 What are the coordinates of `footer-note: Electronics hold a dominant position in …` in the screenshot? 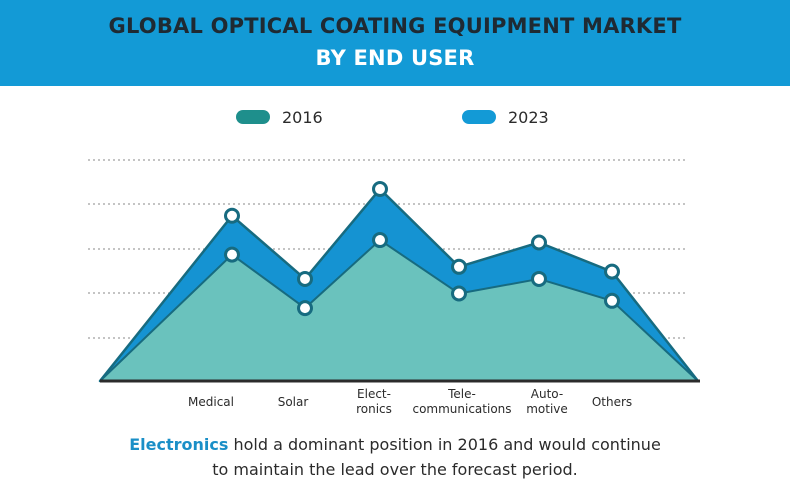 It's located at (395, 457).